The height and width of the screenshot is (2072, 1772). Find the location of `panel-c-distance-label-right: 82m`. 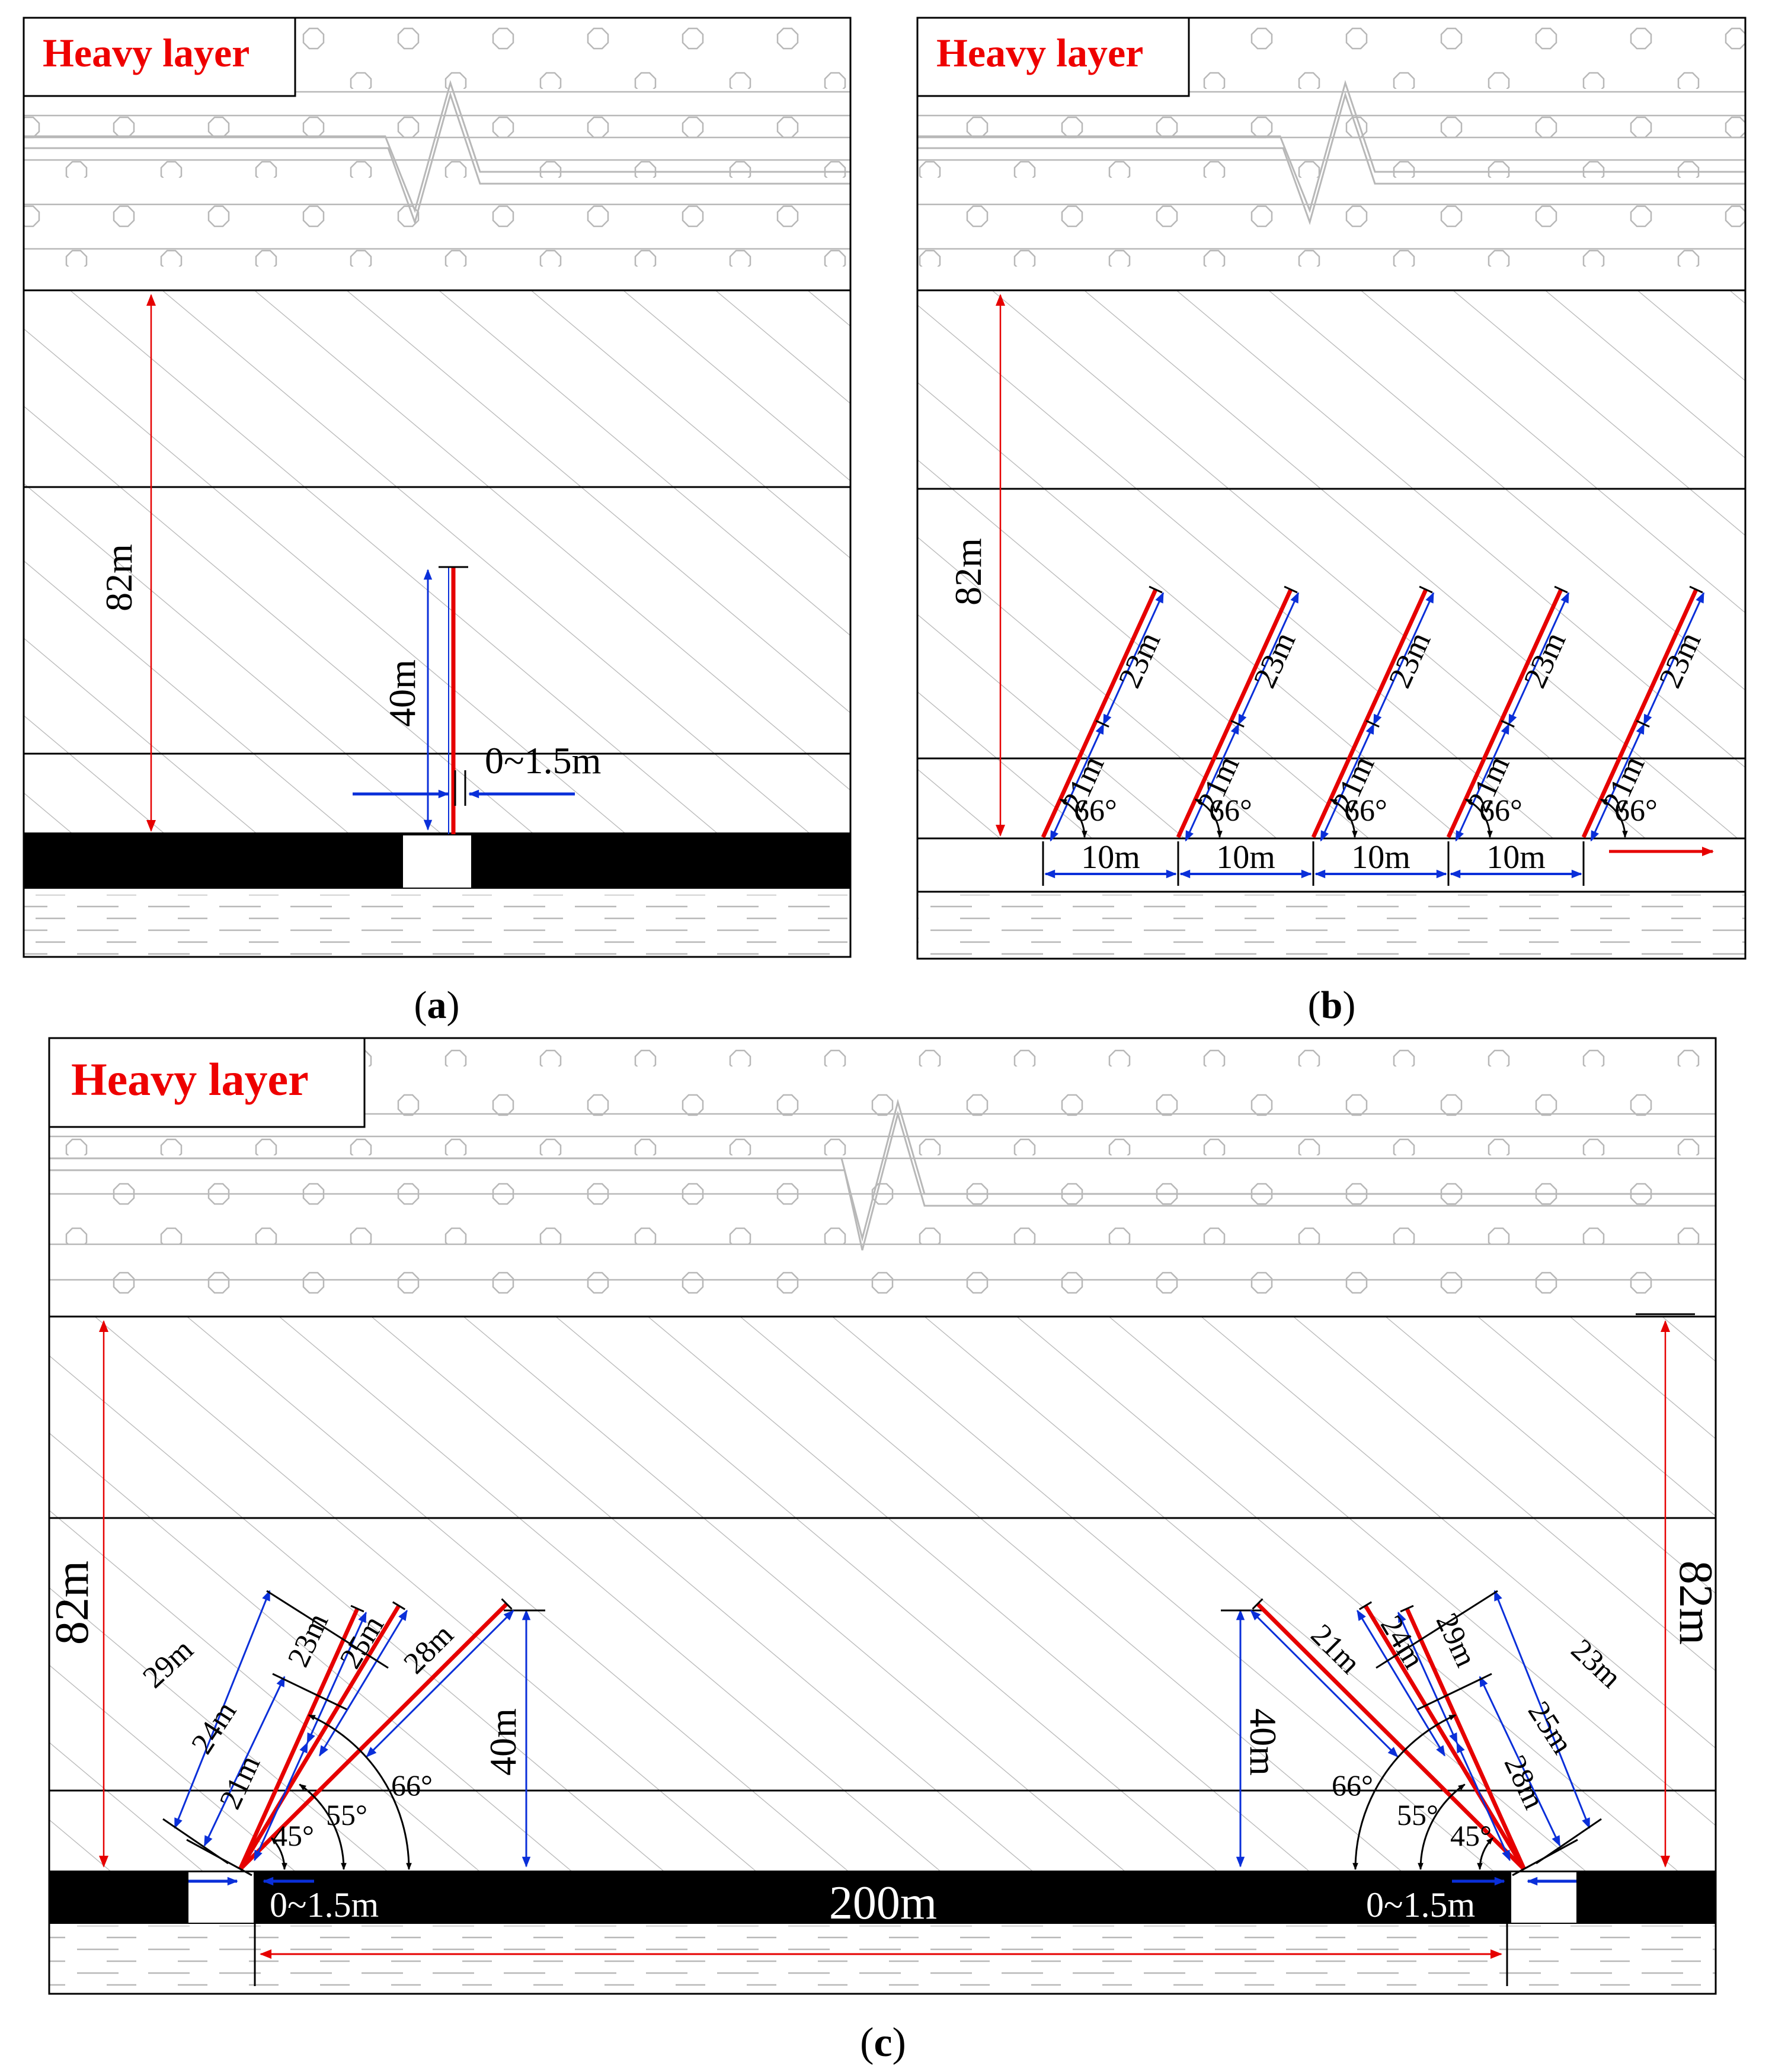

panel-c-distance-label-right: 82m is located at coordinates (1695, 1603).